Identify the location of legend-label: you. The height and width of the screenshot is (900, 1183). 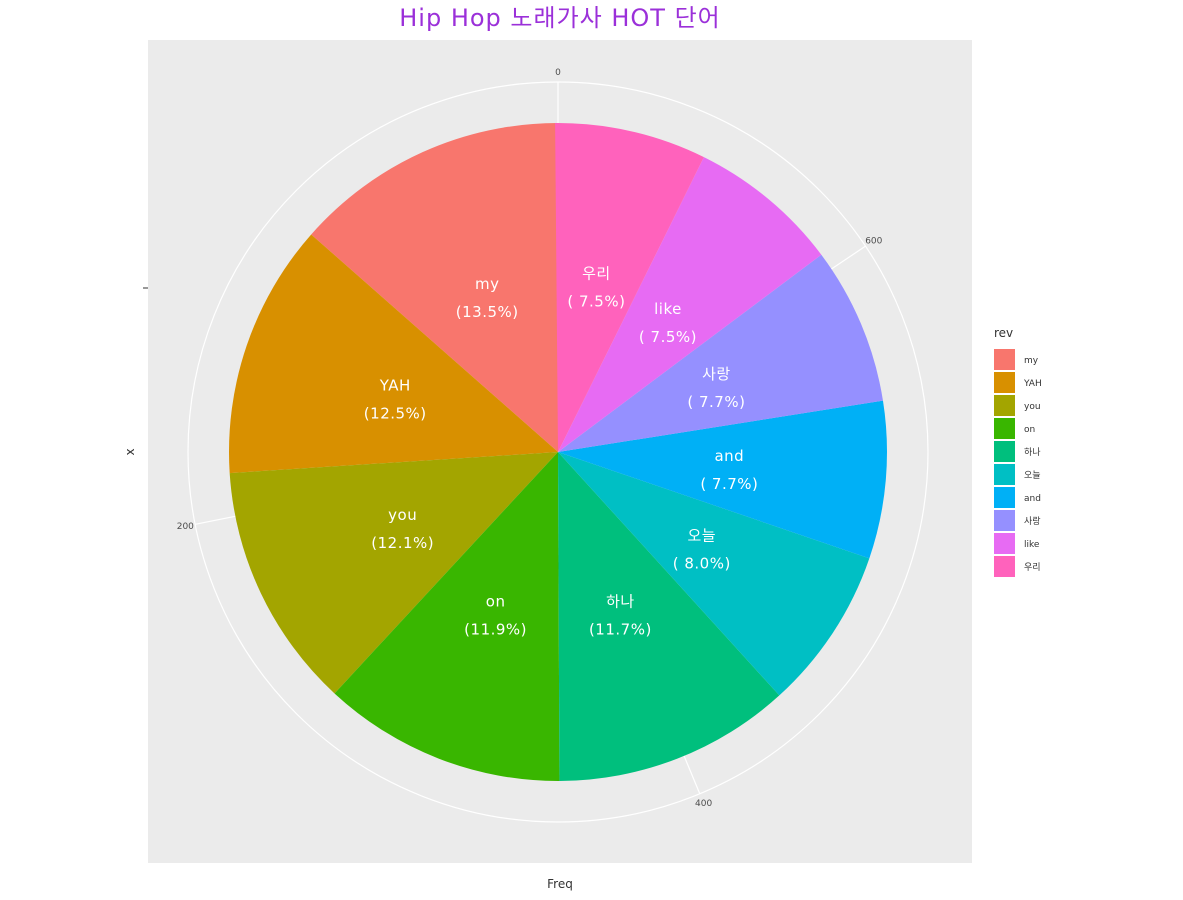
(1032, 407).